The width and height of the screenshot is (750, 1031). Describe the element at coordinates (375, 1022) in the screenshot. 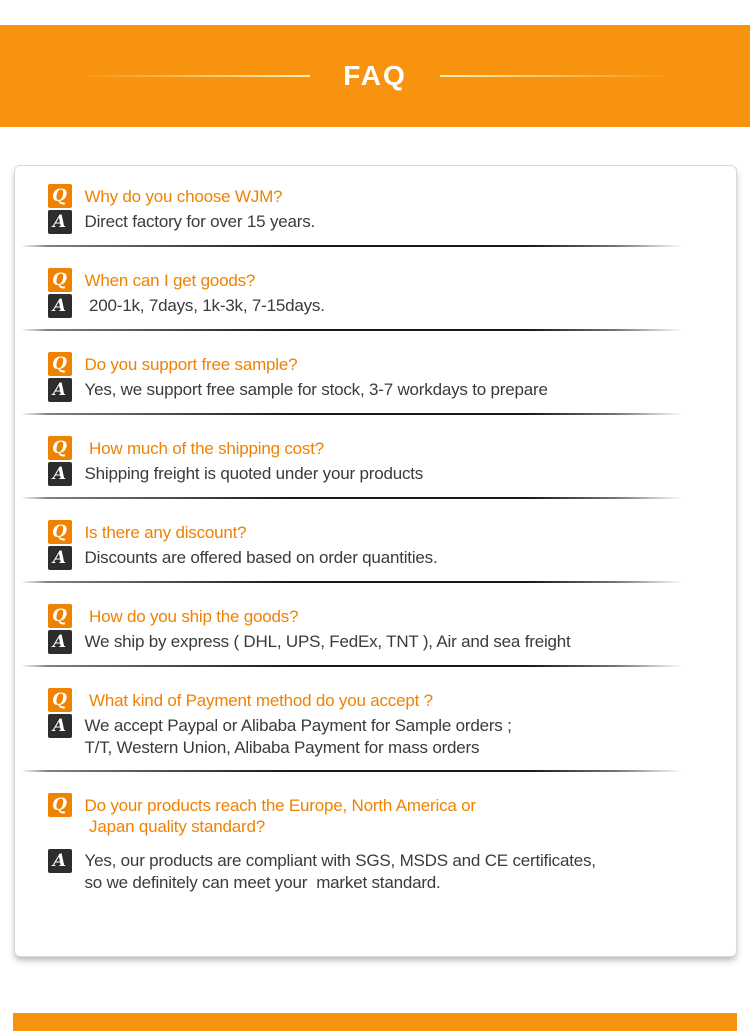

I see `footer-bar` at that location.